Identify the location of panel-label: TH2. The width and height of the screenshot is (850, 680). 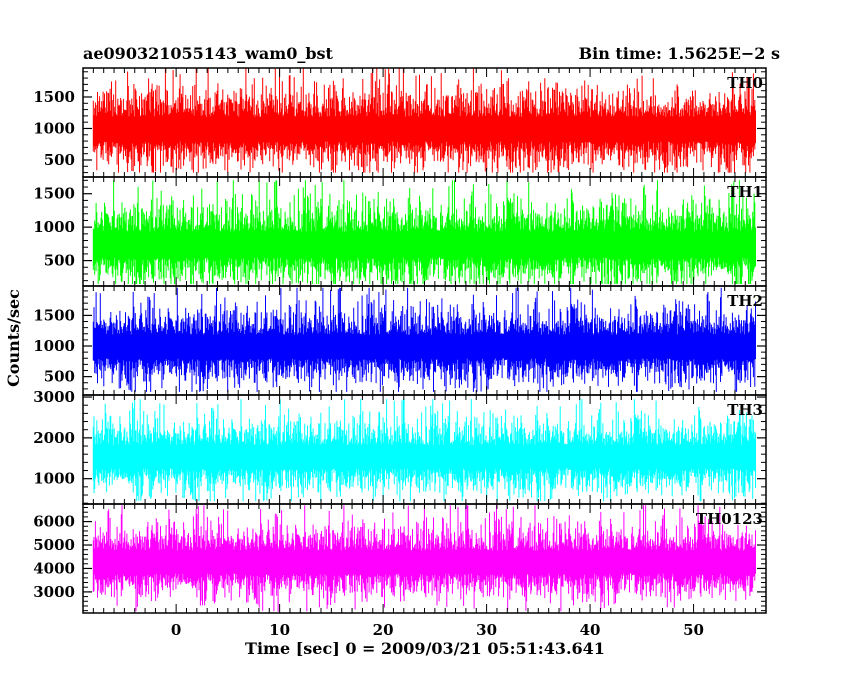
(745, 301).